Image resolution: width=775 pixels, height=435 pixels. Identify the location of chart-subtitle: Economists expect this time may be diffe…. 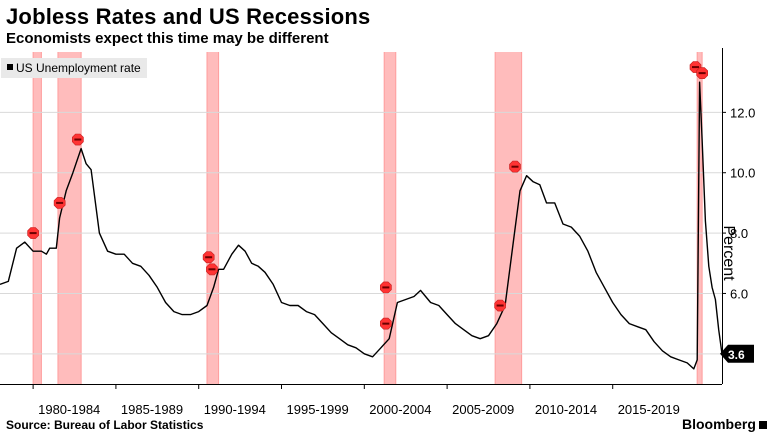
(167, 38).